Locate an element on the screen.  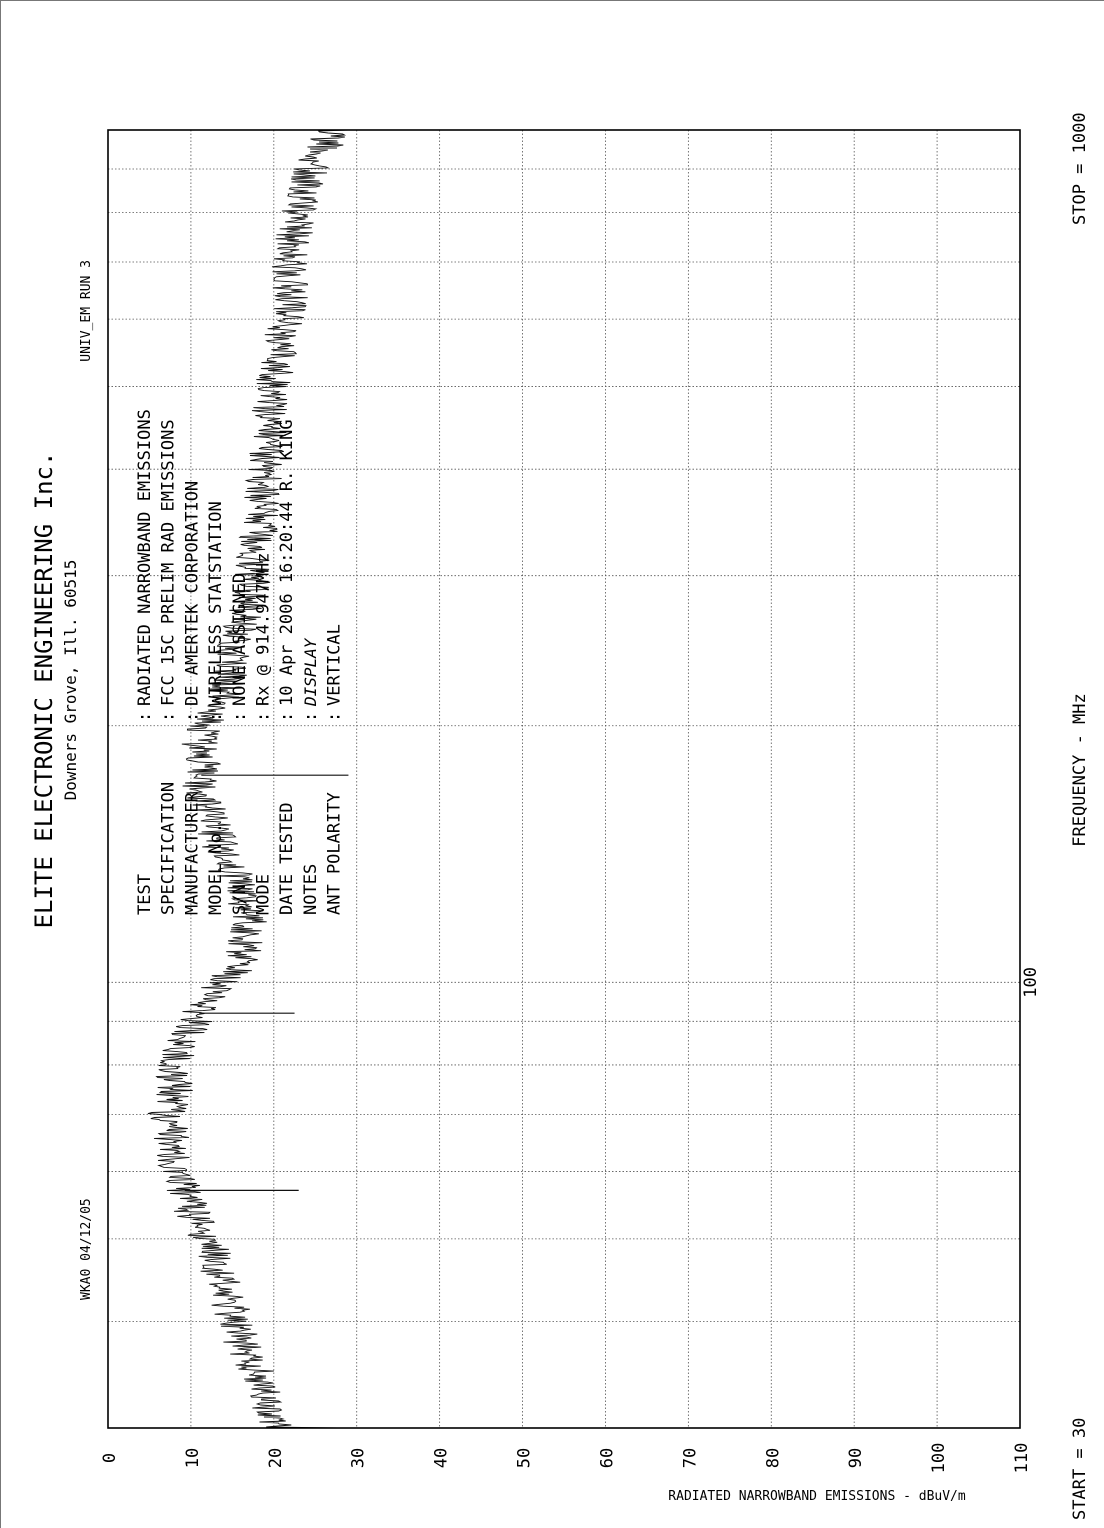
info-value: Rx @ 914.947MHz is located at coordinates (264, 629).